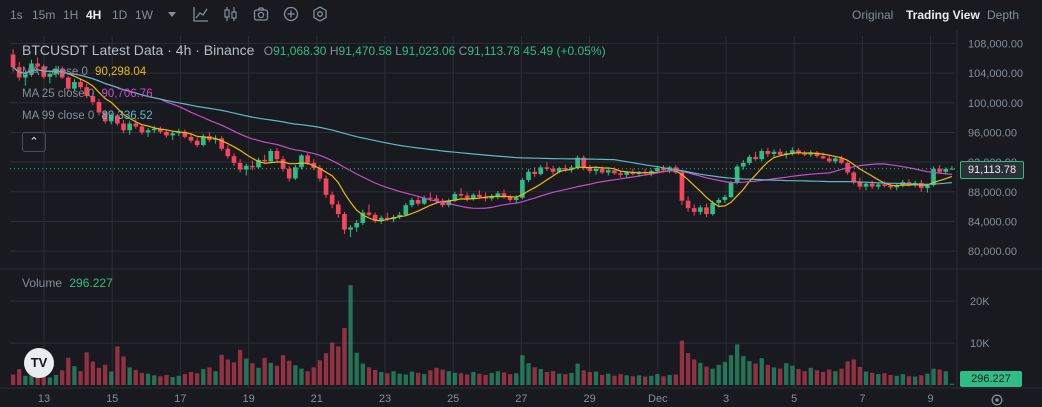 The image size is (1042, 407). Describe the element at coordinates (992, 169) in the screenshot. I see `last-price-tag: 91,113.78` at that location.